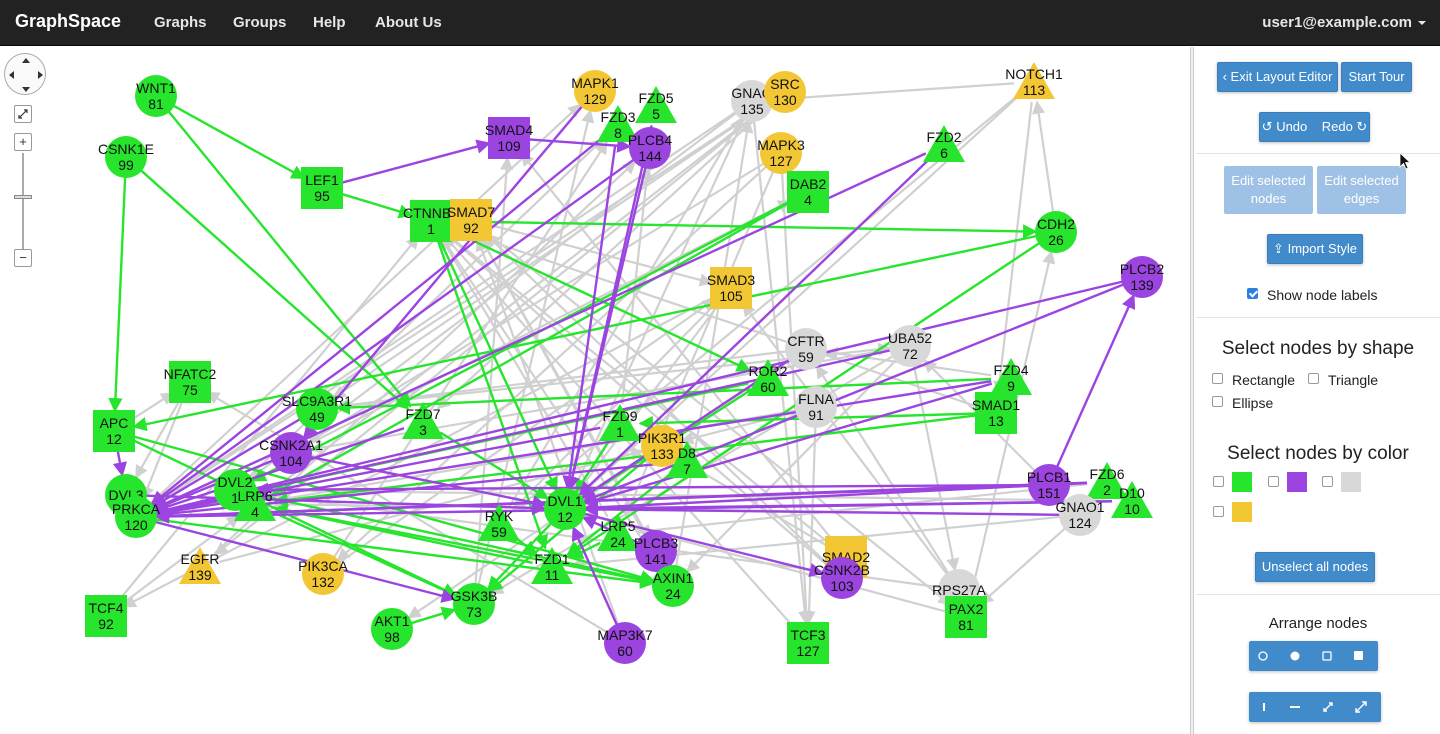  Describe the element at coordinates (1327, 656) in the screenshot. I see `arrange-grid-button` at that location.